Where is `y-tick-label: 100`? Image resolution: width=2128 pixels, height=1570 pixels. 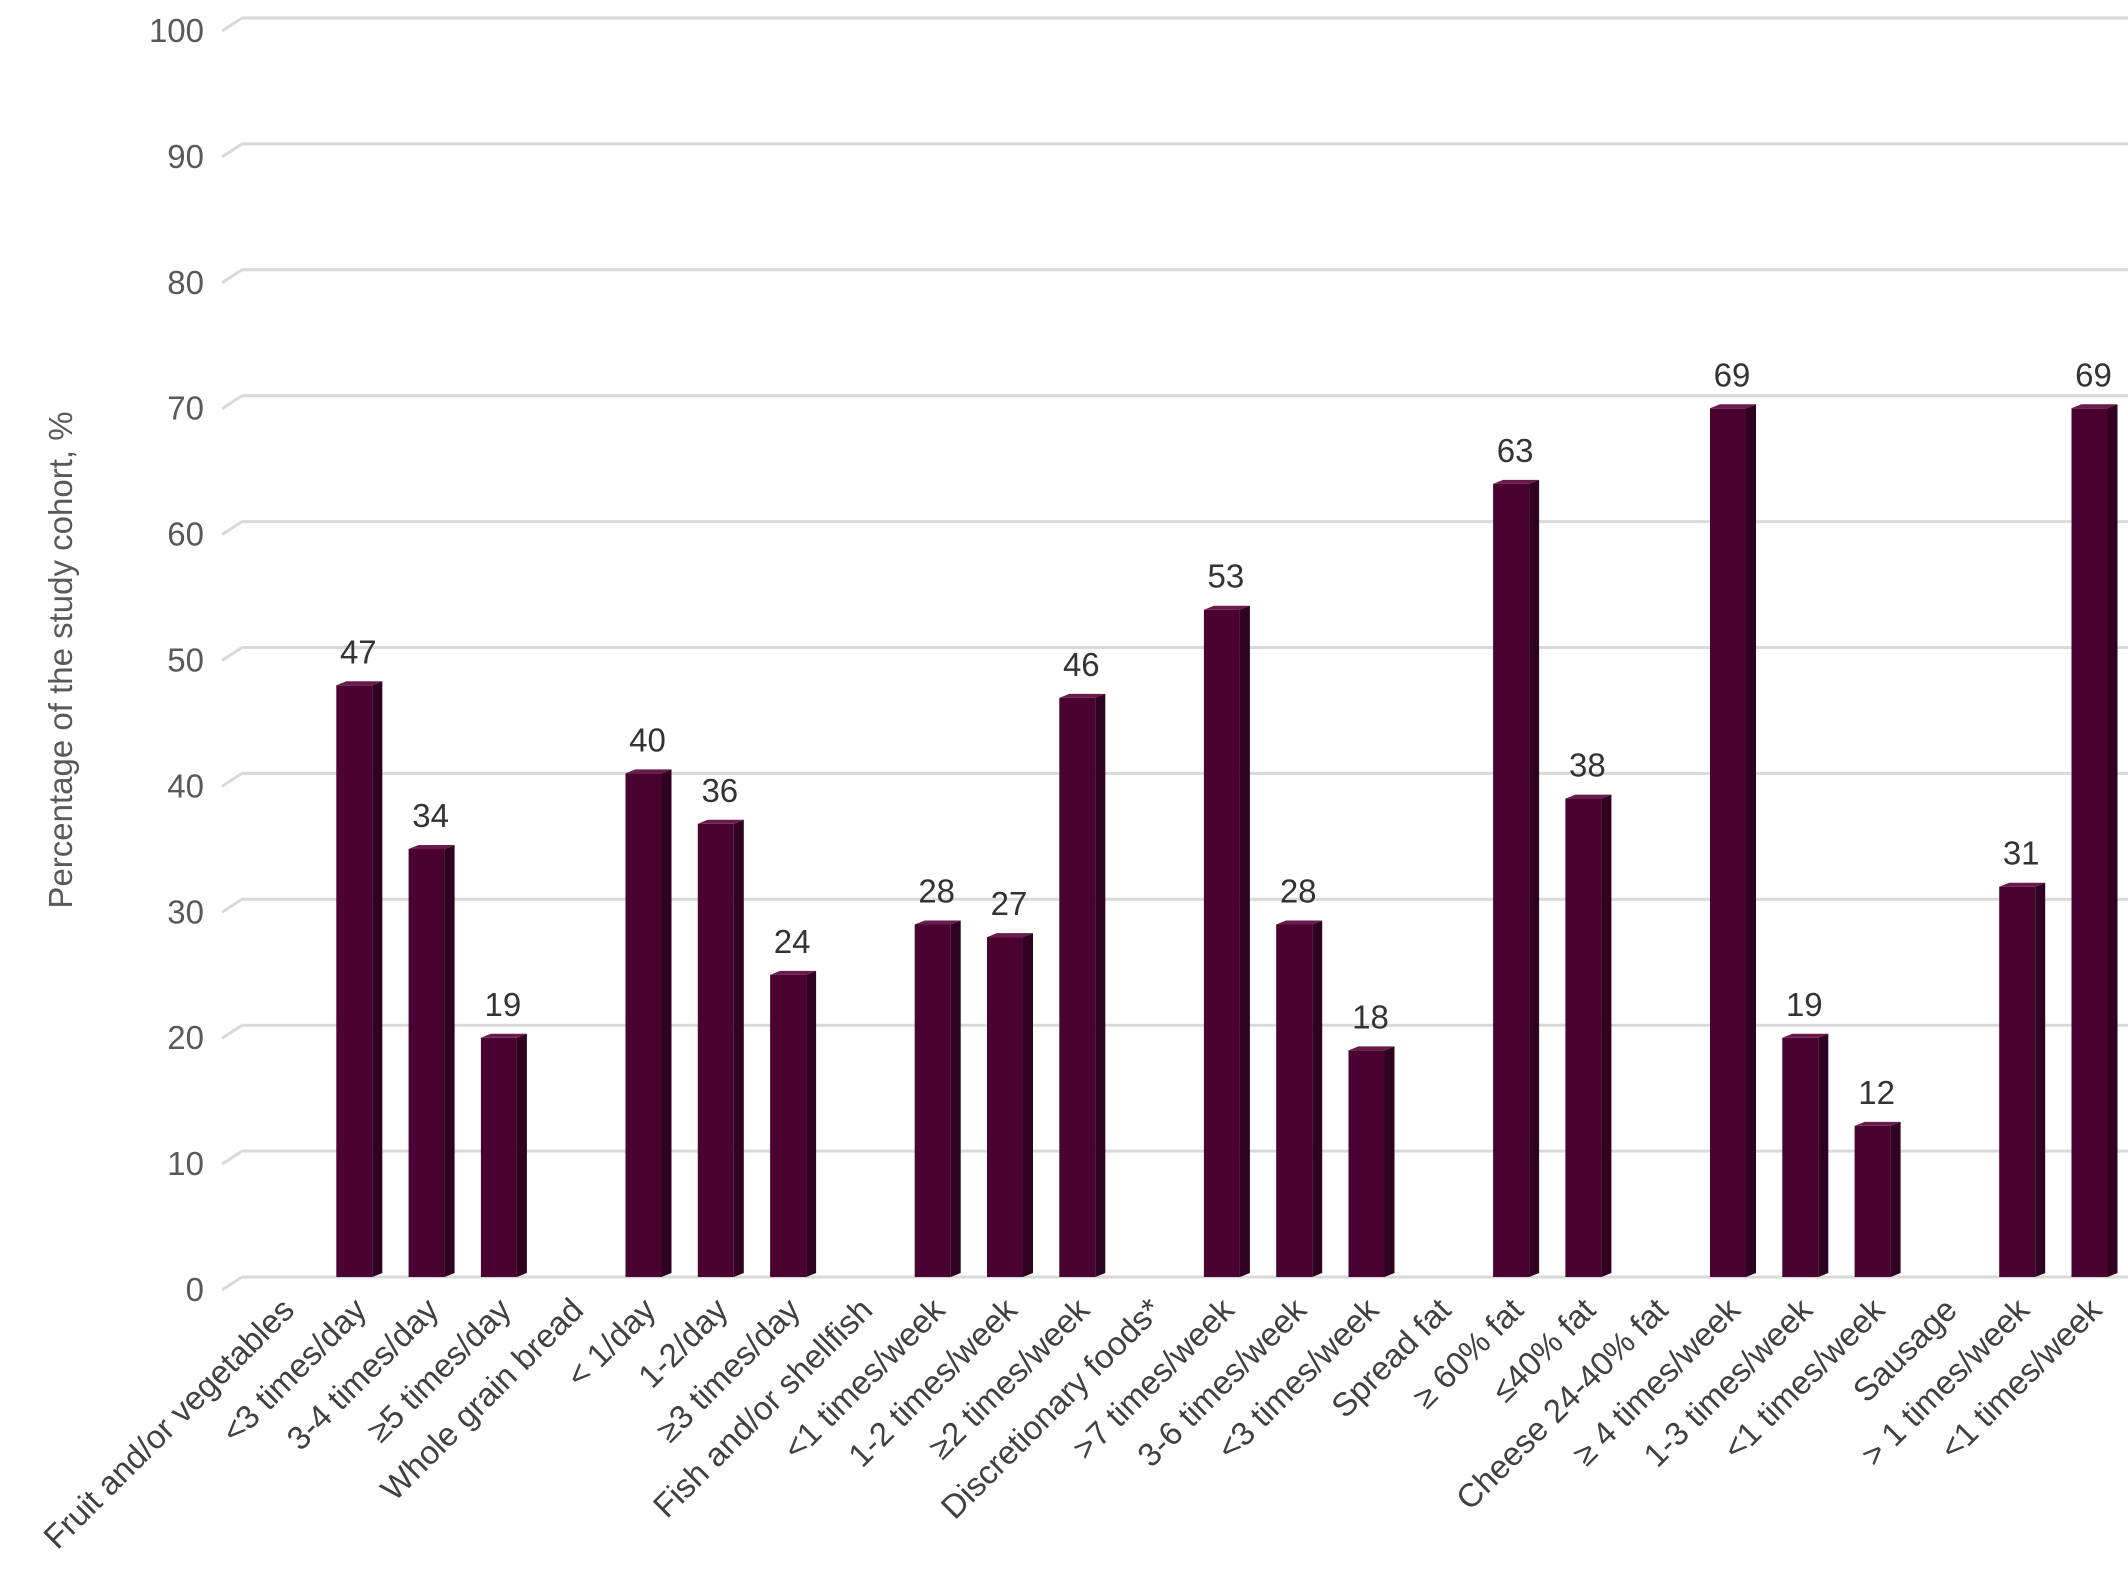 y-tick-label: 100 is located at coordinates (176, 30).